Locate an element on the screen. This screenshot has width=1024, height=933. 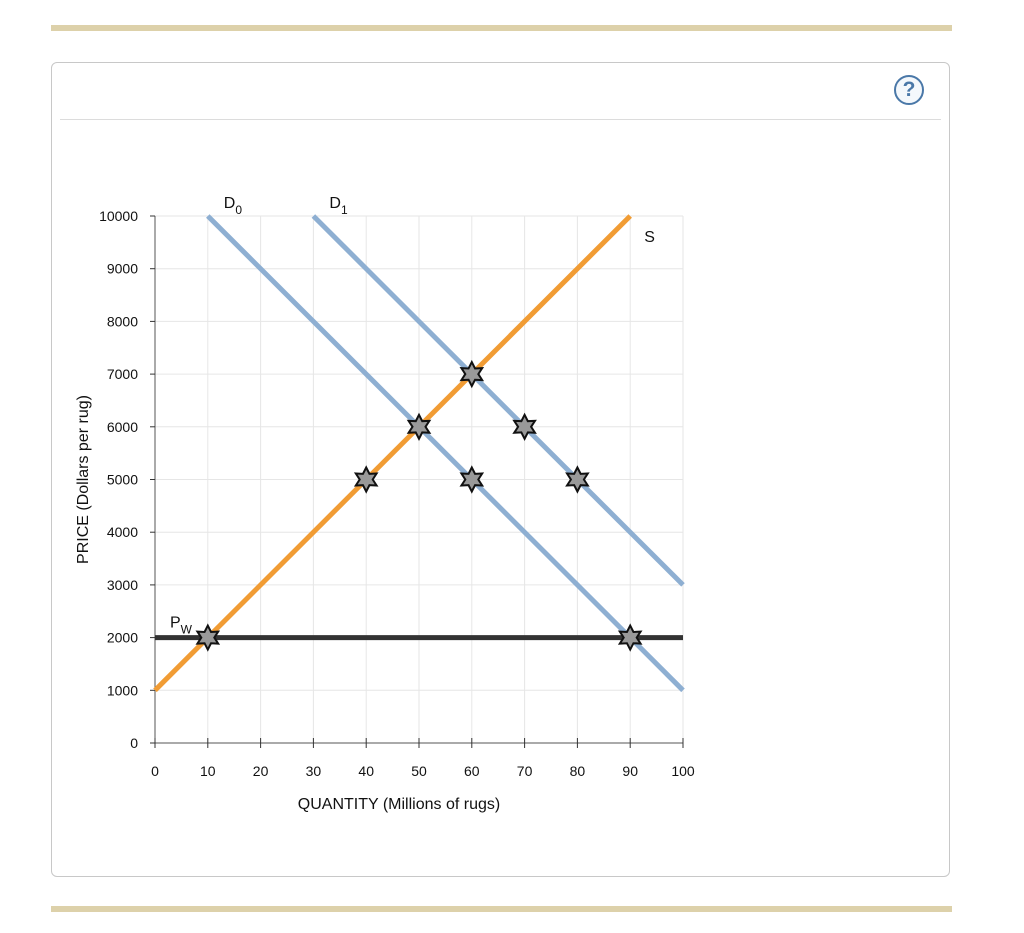
x-tick-label: 100 is located at coordinates (683, 771).